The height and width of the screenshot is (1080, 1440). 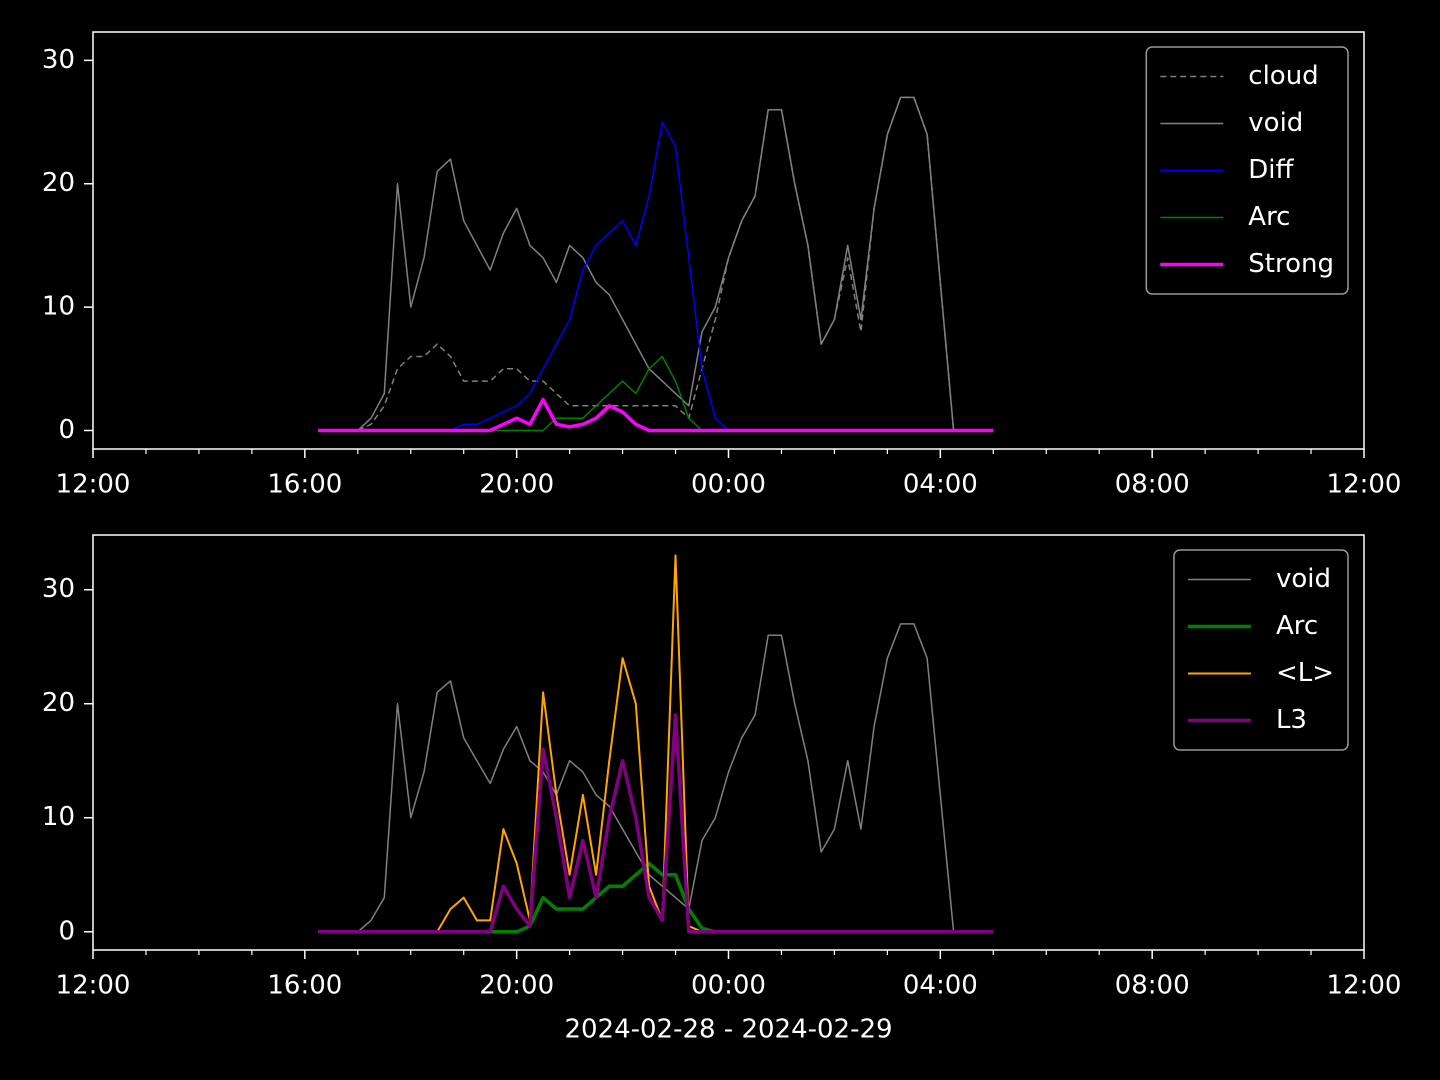 I want to click on legend: cloud void Diff Arc Strong, so click(x=1247, y=170).